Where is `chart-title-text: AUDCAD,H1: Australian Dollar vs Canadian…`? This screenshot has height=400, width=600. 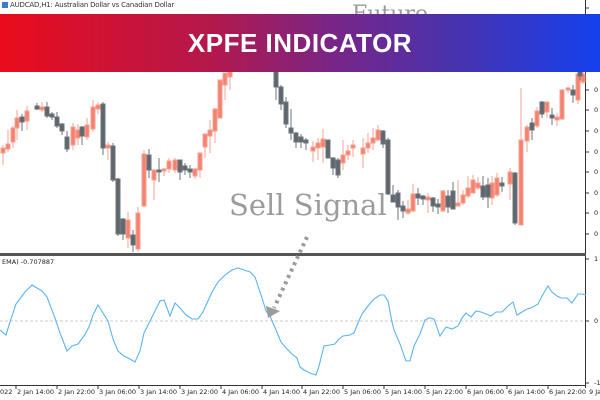 chart-title-text: AUDCAD,H1: Australian Dollar vs Canadian… is located at coordinates (92, 5).